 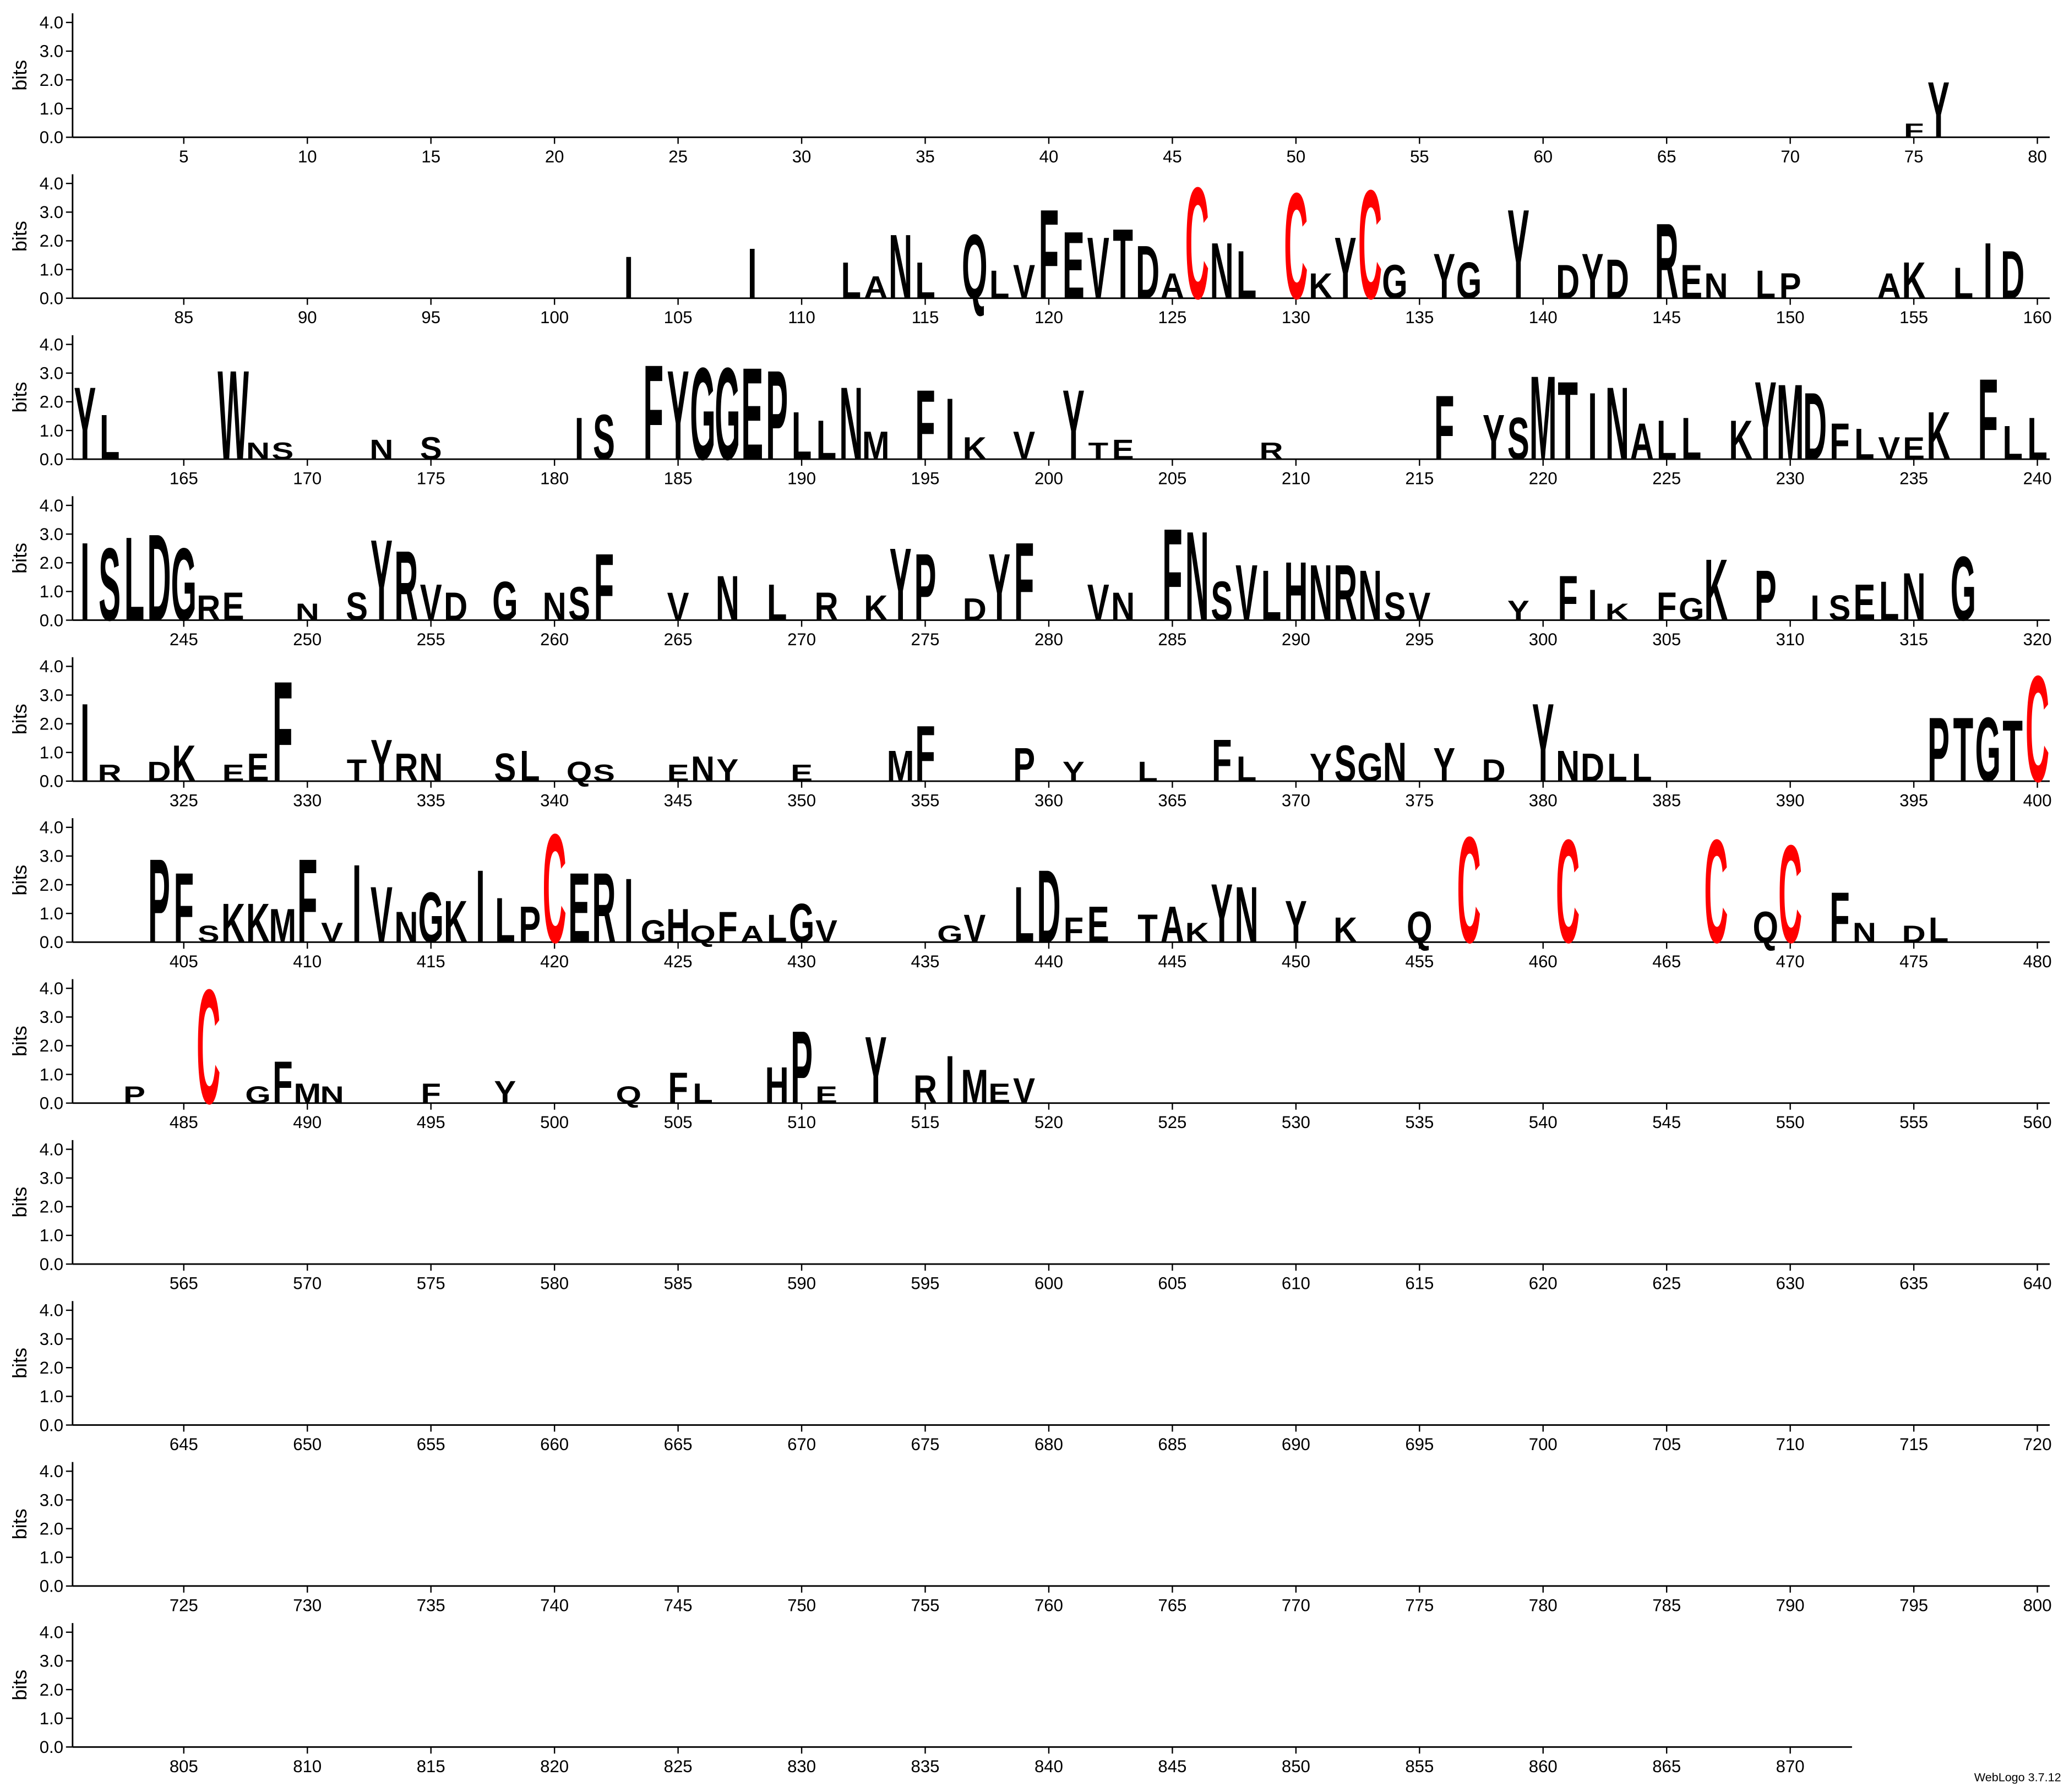 What do you see at coordinates (1296, 317) in the screenshot?
I see `x-tick-label: 130` at bounding box center [1296, 317].